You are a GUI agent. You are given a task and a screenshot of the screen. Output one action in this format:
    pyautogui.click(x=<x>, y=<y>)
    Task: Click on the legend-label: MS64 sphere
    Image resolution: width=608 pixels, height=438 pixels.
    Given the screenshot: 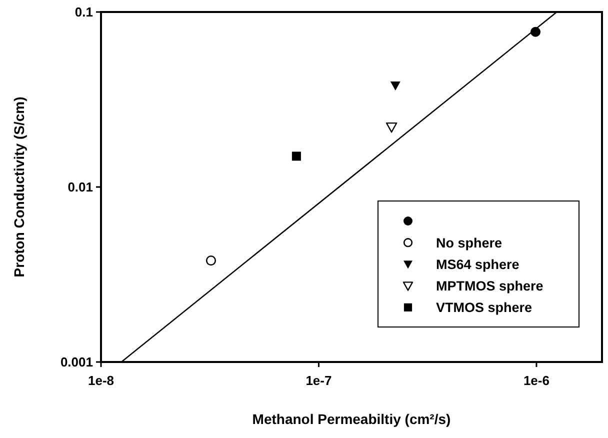 What is the action you would take?
    pyautogui.click(x=478, y=264)
    